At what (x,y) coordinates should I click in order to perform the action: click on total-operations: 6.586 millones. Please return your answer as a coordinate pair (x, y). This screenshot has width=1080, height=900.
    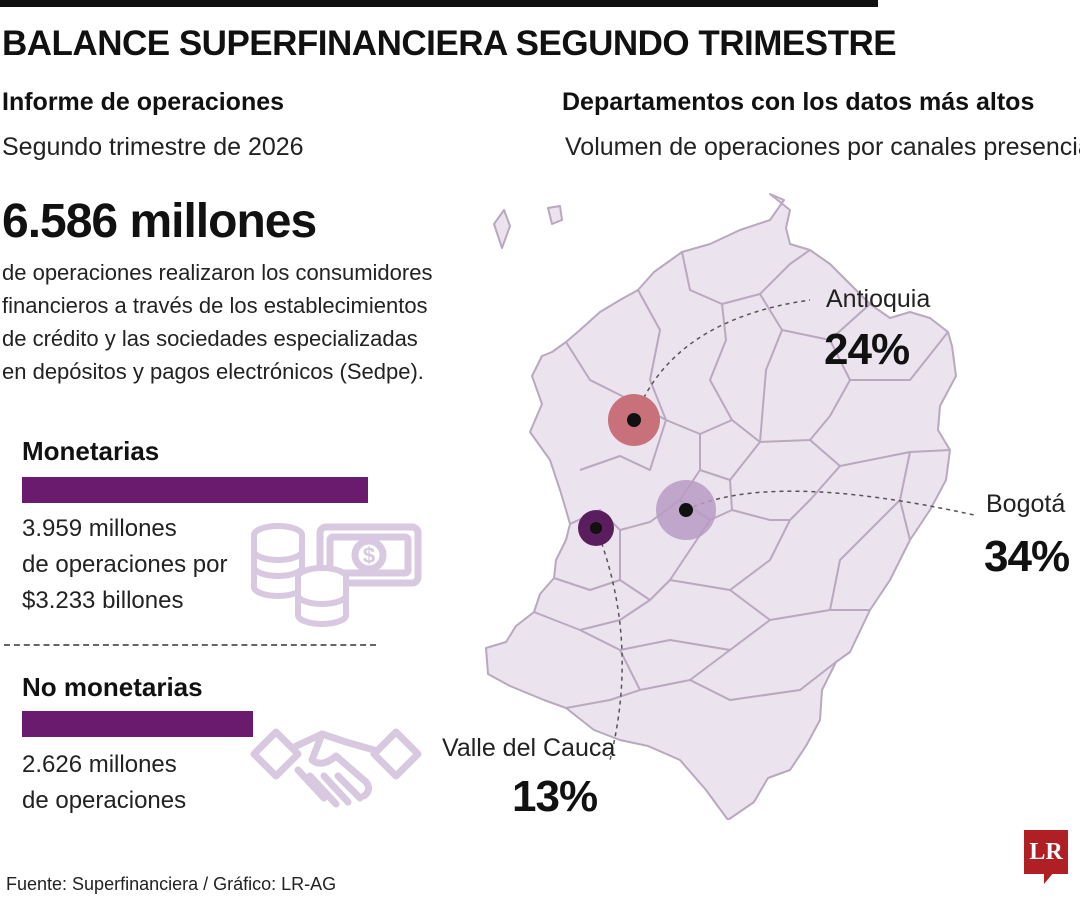
    Looking at the image, I should click on (159, 221).